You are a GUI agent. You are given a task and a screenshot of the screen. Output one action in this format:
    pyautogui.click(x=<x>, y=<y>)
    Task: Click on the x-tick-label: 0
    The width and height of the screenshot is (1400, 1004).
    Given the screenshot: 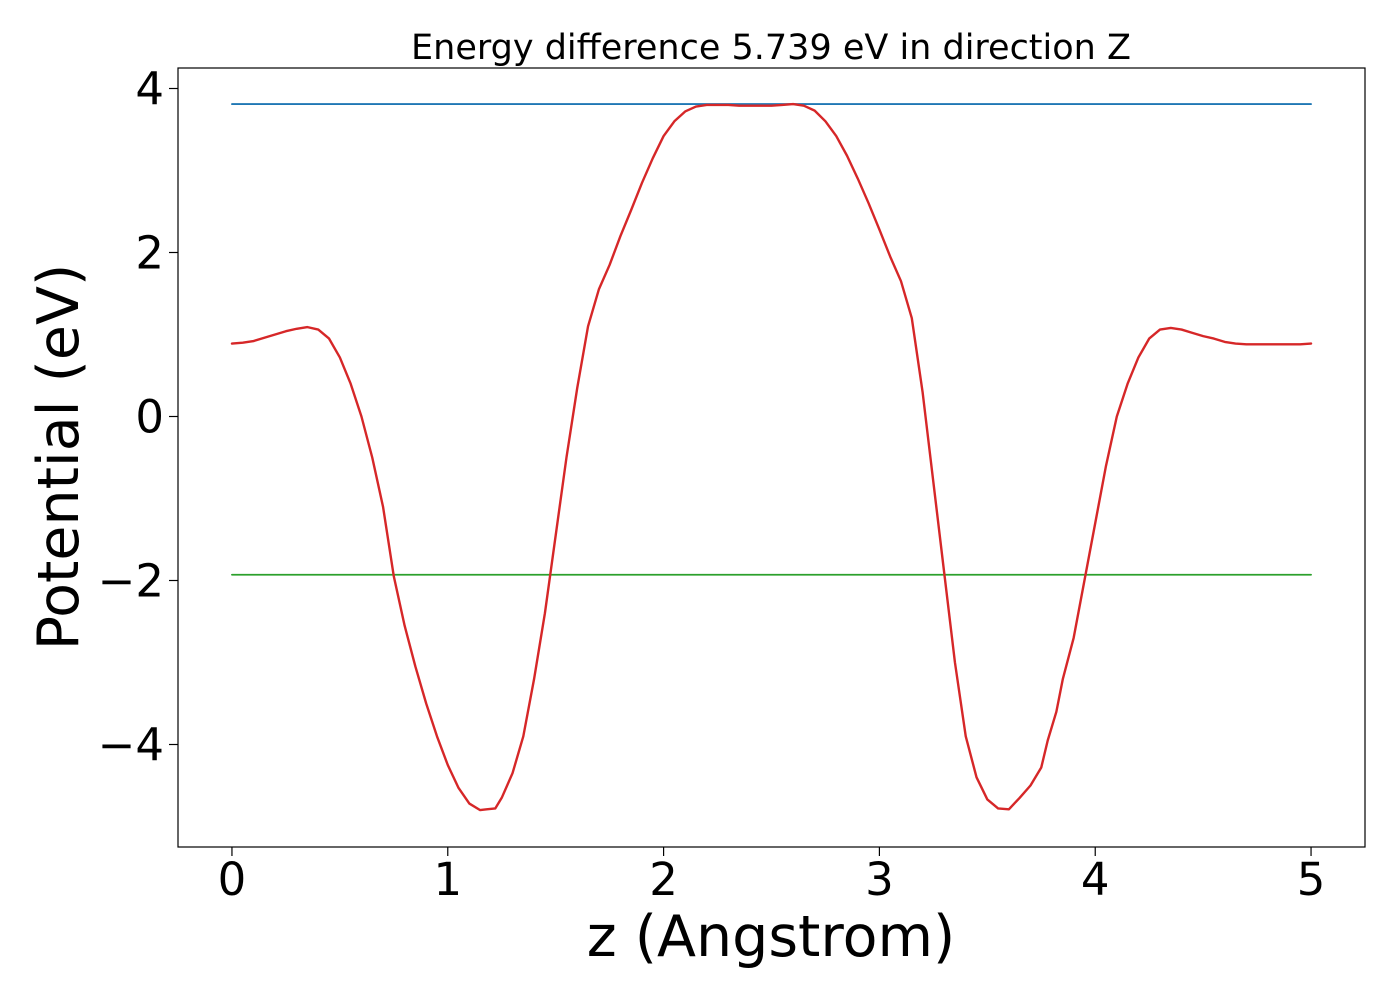 What is the action you would take?
    pyautogui.click(x=232, y=879)
    